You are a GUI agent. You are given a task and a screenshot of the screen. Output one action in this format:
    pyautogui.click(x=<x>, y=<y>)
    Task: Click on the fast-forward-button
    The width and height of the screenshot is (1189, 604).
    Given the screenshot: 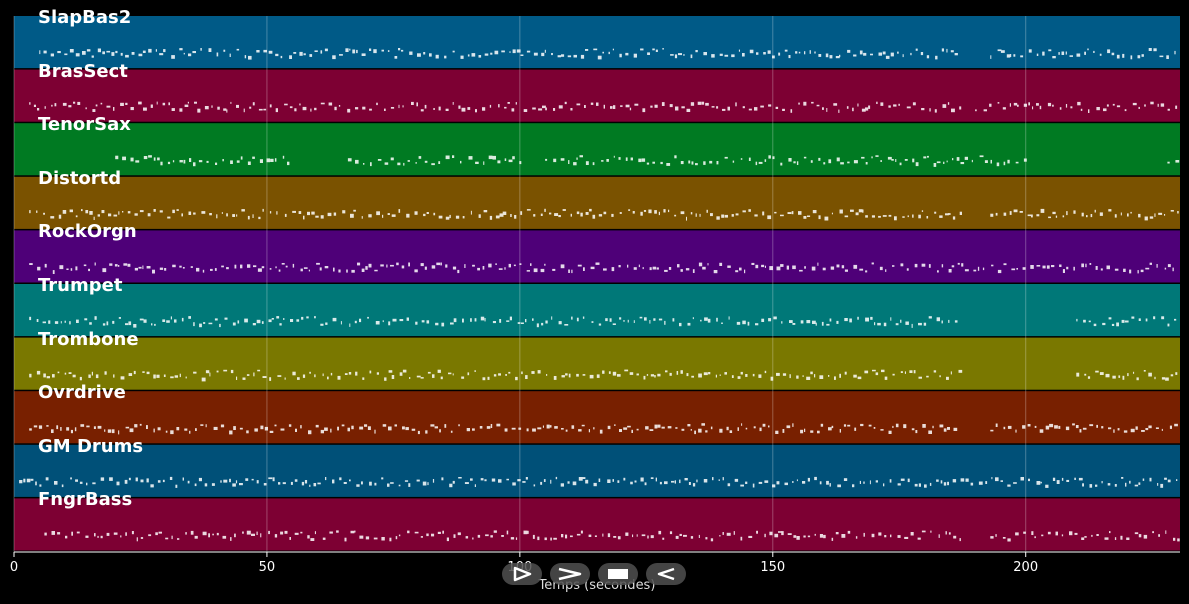 What is the action you would take?
    pyautogui.click(x=570, y=574)
    